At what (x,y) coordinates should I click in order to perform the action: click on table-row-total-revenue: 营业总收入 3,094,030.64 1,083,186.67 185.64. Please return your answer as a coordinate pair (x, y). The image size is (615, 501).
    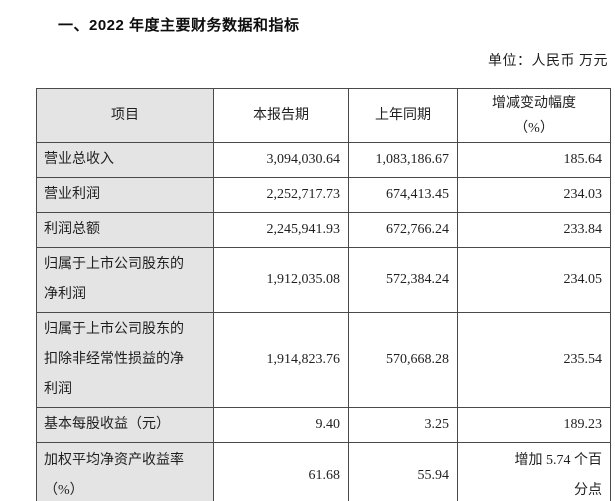
    Looking at the image, I should click on (323, 160).